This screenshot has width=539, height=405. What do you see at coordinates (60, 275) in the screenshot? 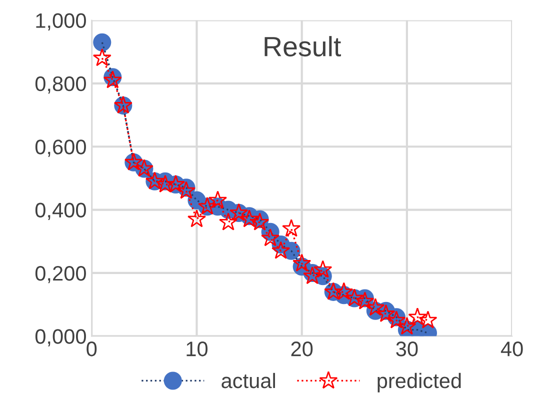
I see `y-tick-label: 0,200` at bounding box center [60, 275].